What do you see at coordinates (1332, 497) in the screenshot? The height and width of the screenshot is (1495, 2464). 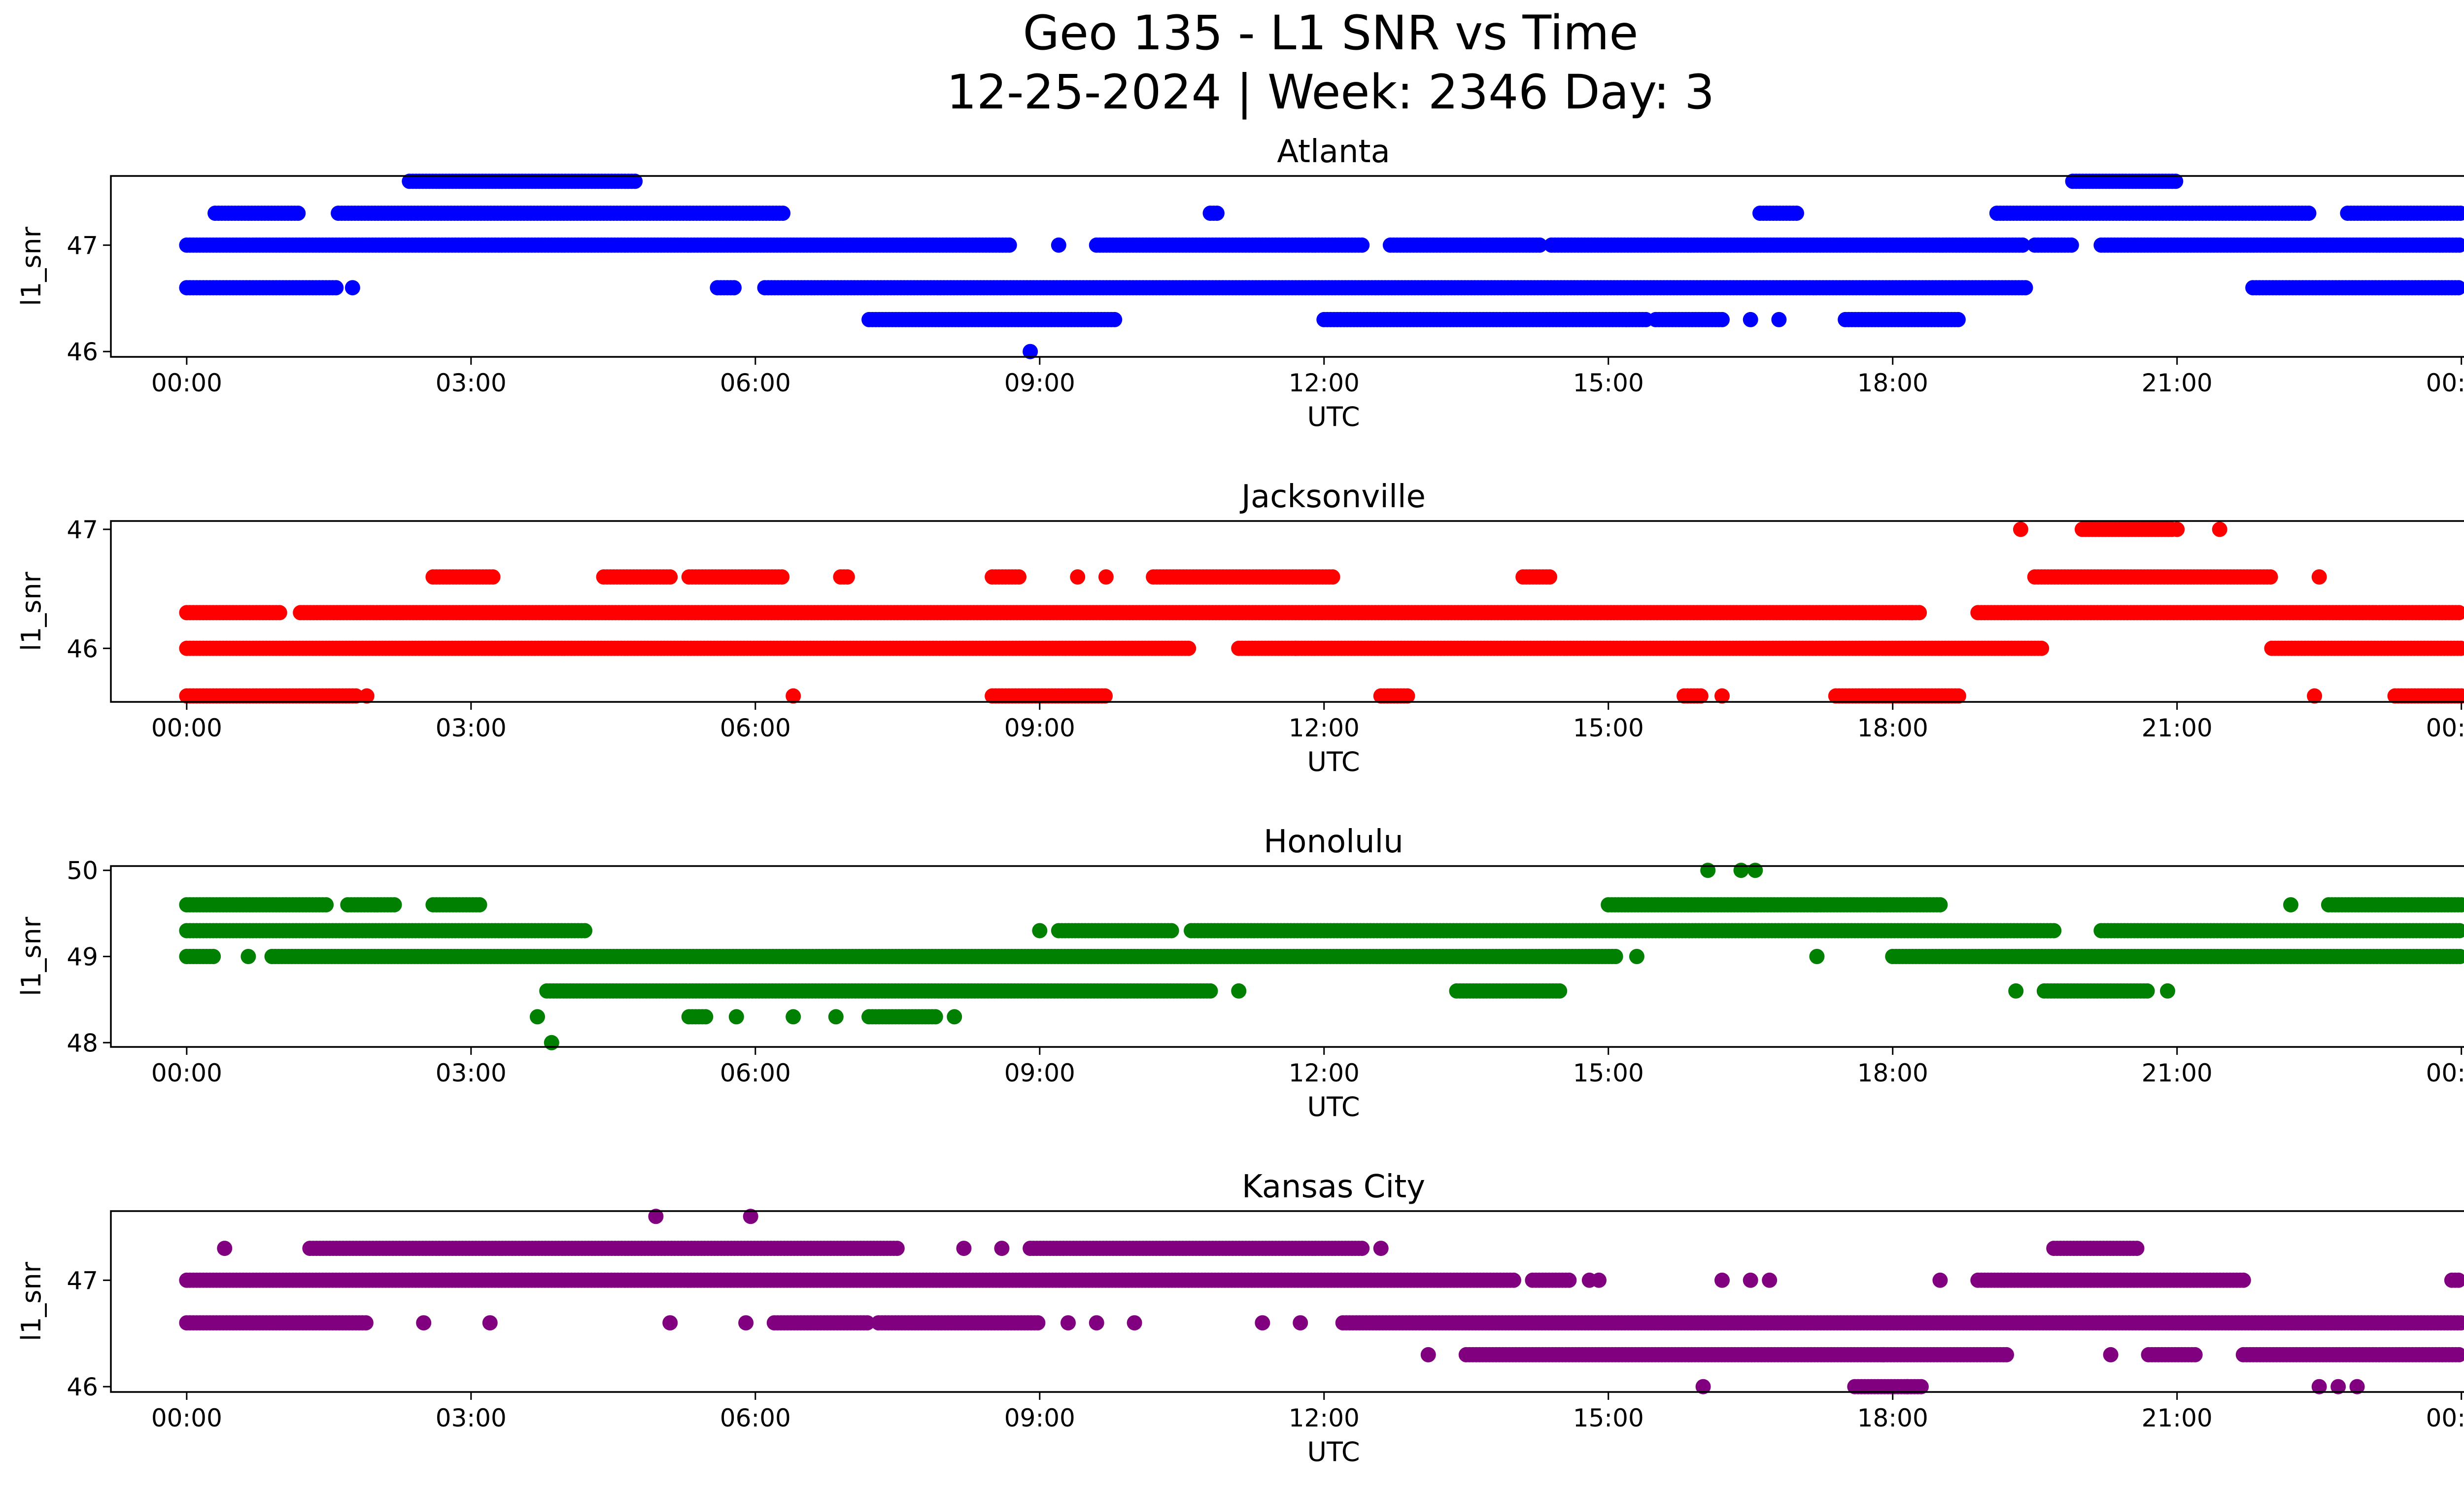 I see `subplot-title: Jacksonville` at bounding box center [1332, 497].